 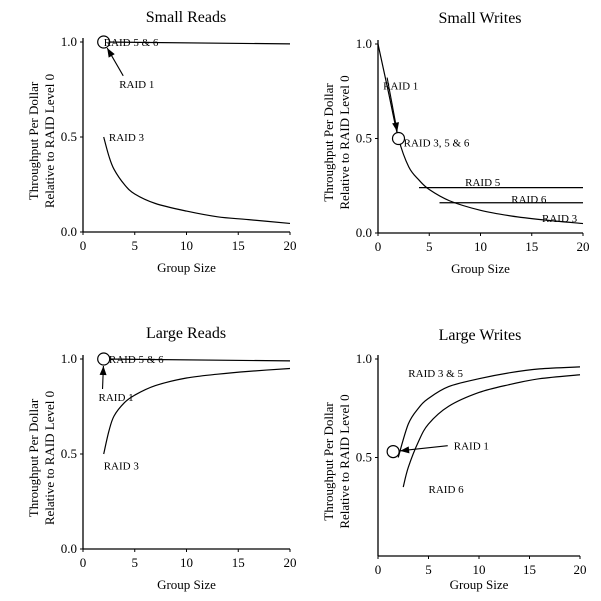 I want to click on annotation-label: RAID 5, so click(x=483, y=183).